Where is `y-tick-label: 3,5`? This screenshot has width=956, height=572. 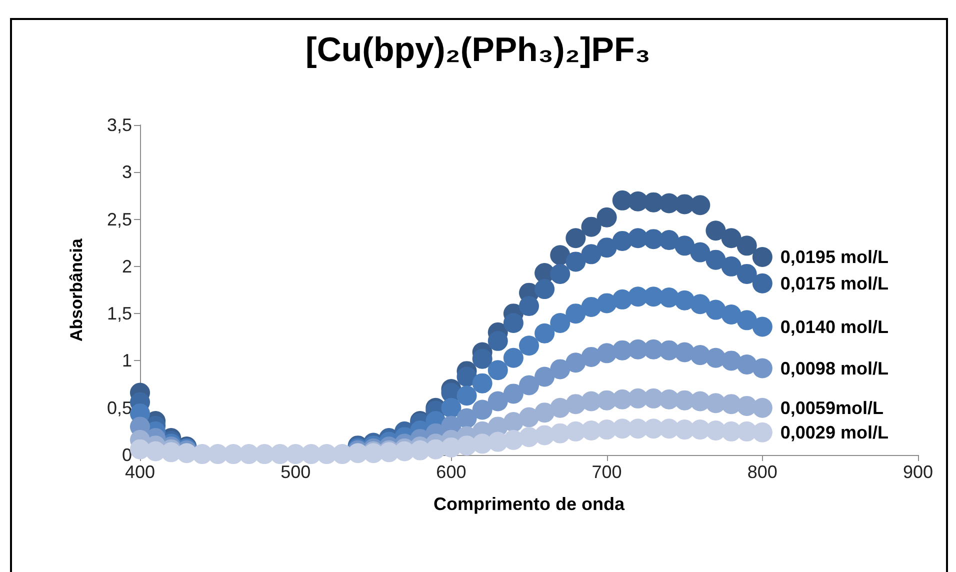 y-tick-label: 3,5 is located at coordinates (119, 125).